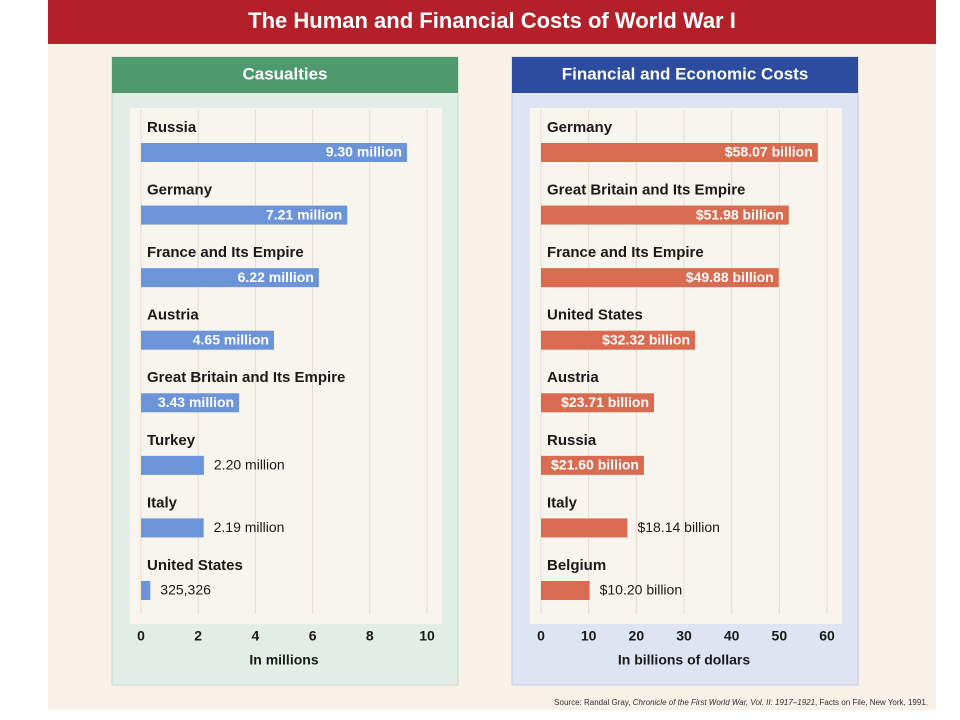  I want to click on value-label: 2.20 million, so click(249, 465).